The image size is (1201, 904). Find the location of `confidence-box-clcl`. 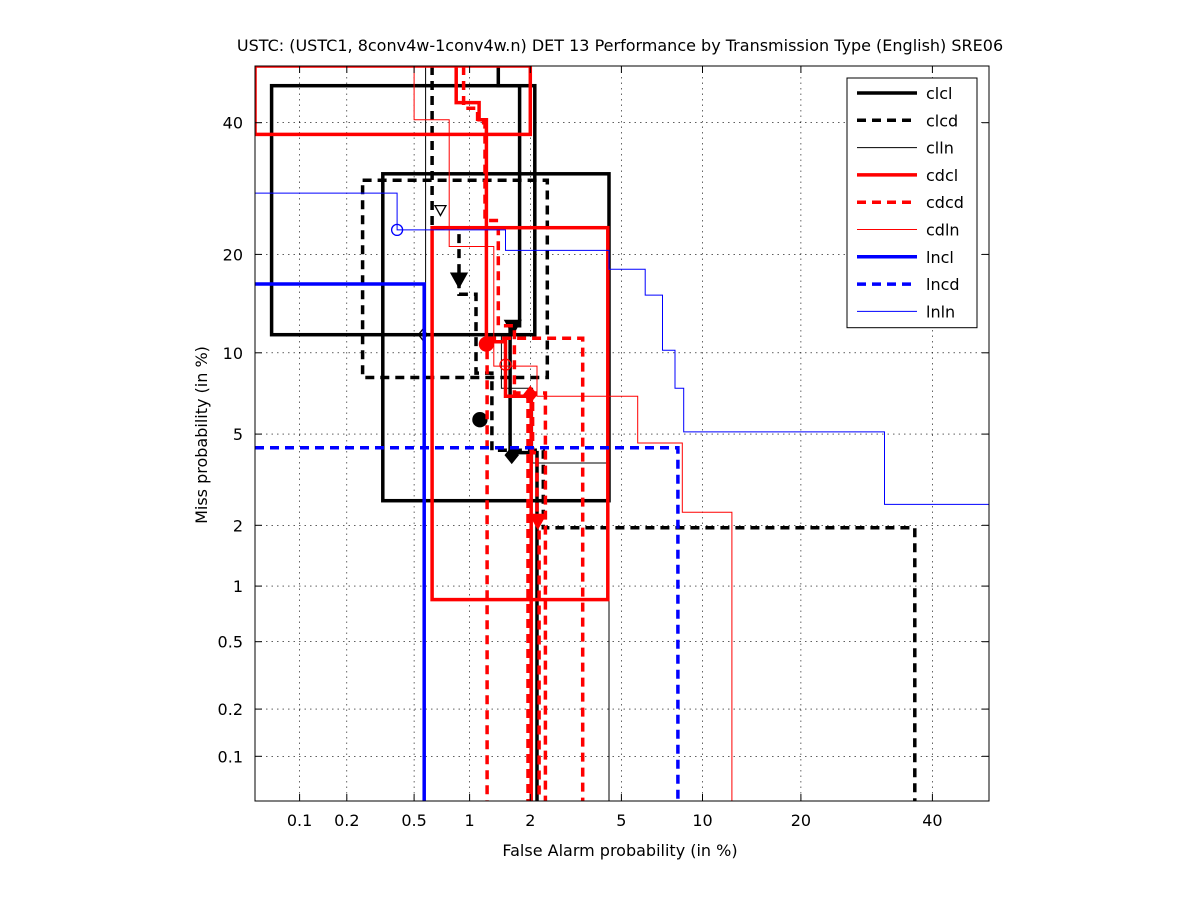

confidence-box-clcl is located at coordinates (403, 210).